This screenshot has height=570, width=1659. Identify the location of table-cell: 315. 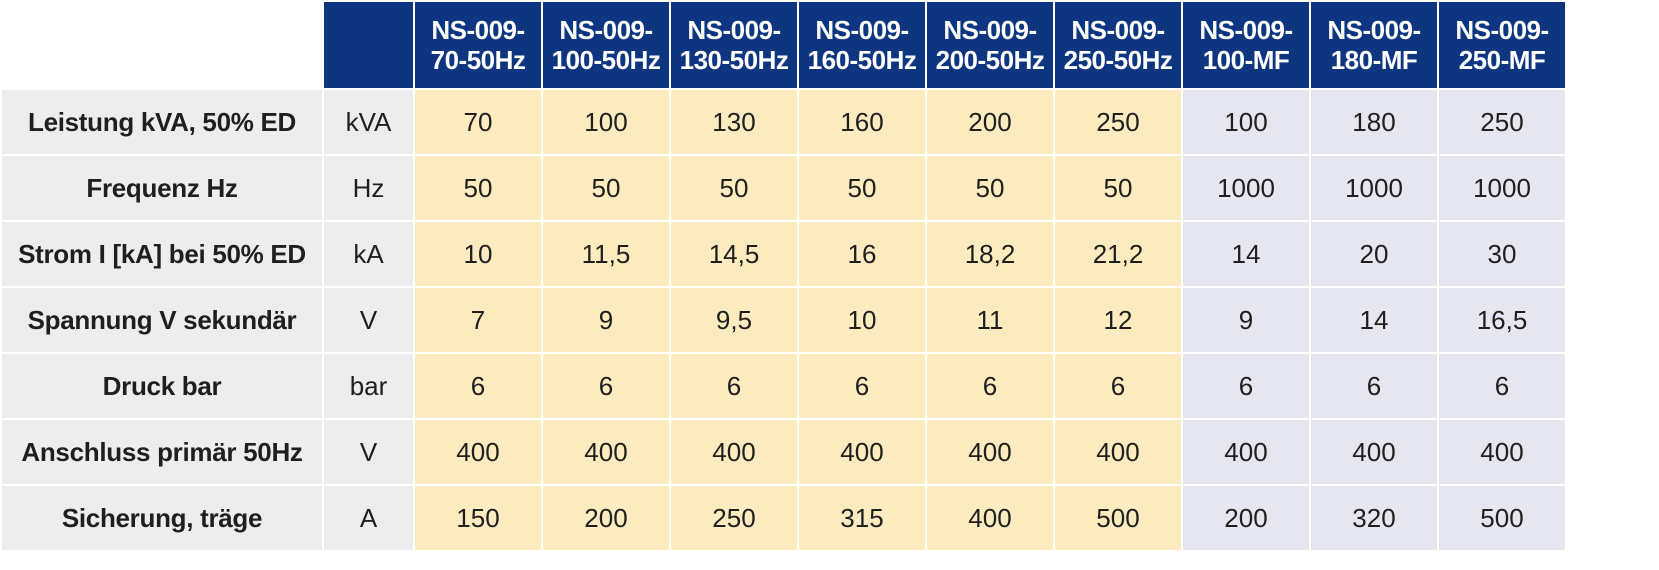
(862, 518).